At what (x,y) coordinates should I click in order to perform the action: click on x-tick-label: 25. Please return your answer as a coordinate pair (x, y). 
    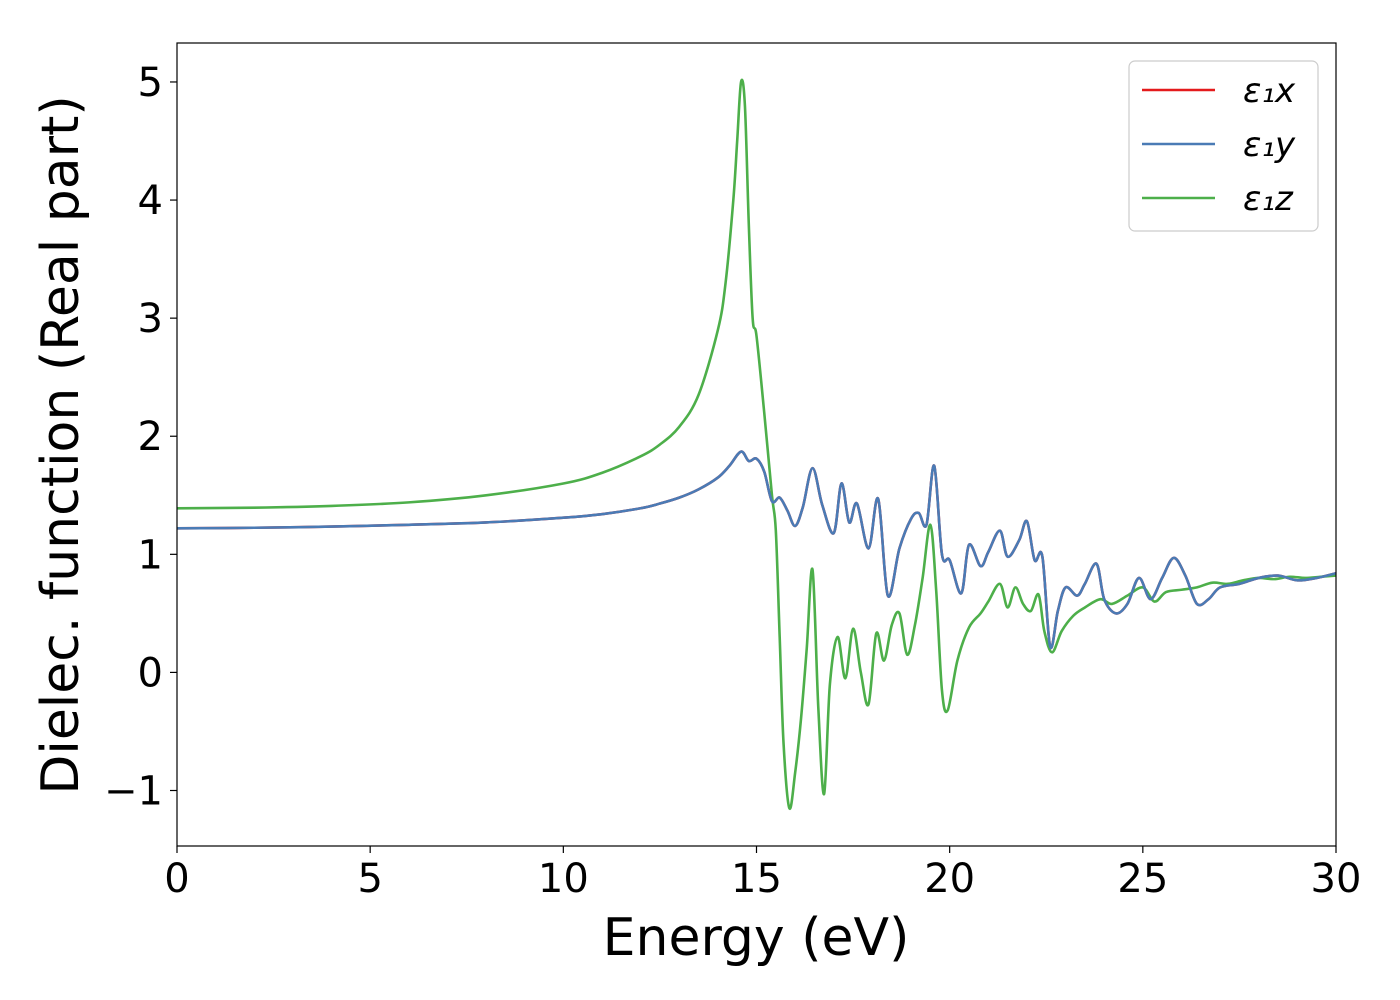
    Looking at the image, I should click on (1142, 879).